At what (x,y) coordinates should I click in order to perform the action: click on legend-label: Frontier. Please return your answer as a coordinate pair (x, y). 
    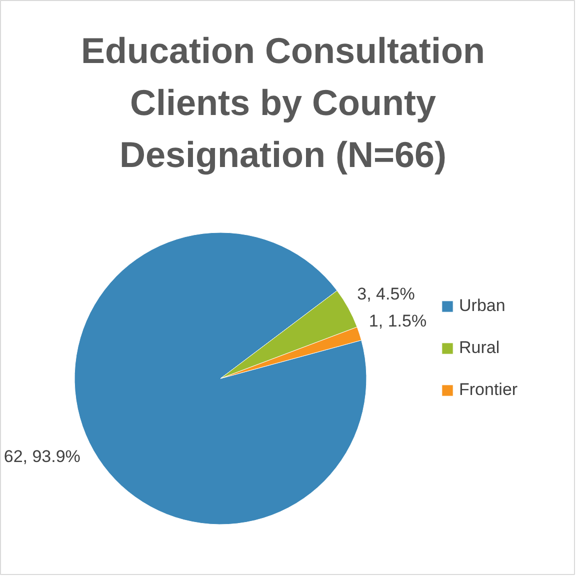
    Looking at the image, I should click on (488, 390).